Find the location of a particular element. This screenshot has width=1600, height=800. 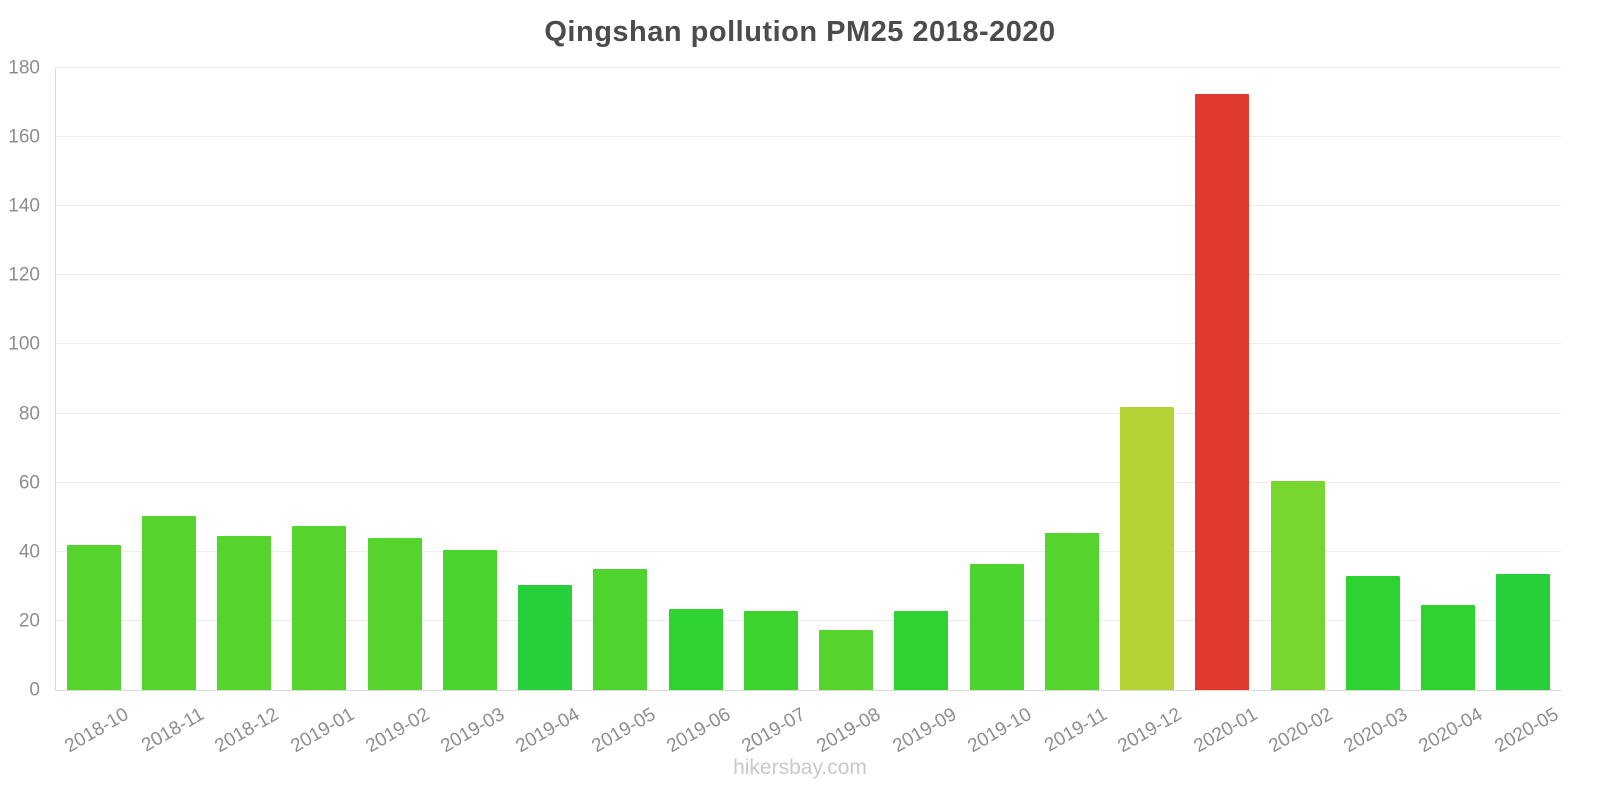

bar-group: 2020-02 is located at coordinates (1298, 412).